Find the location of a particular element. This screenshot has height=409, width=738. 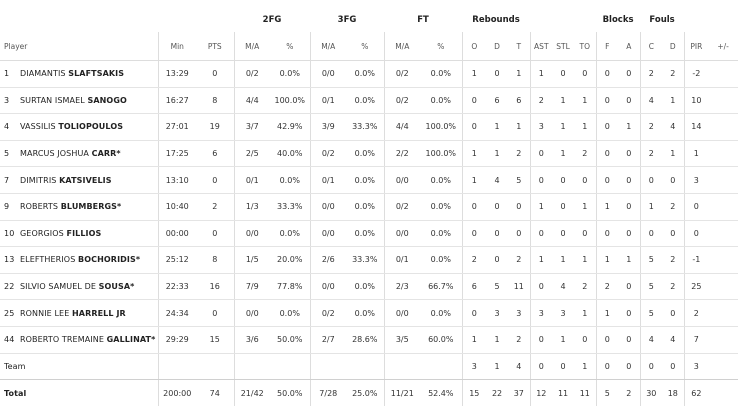

player-last-name: SLAFTSAKIS is located at coordinates (96, 74).